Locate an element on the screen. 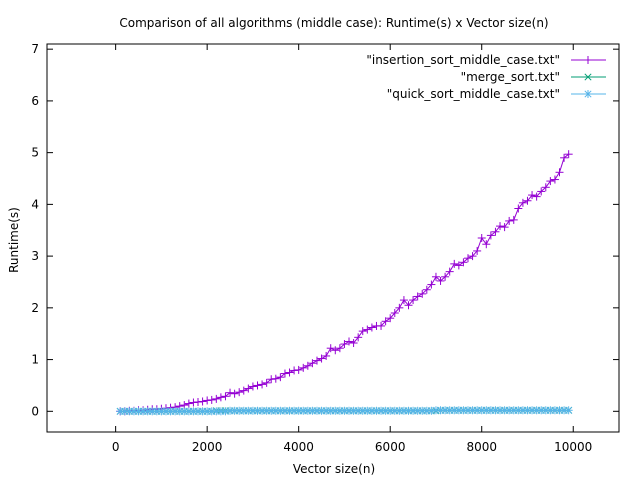  y-tick-label: 2 is located at coordinates (35, 308).